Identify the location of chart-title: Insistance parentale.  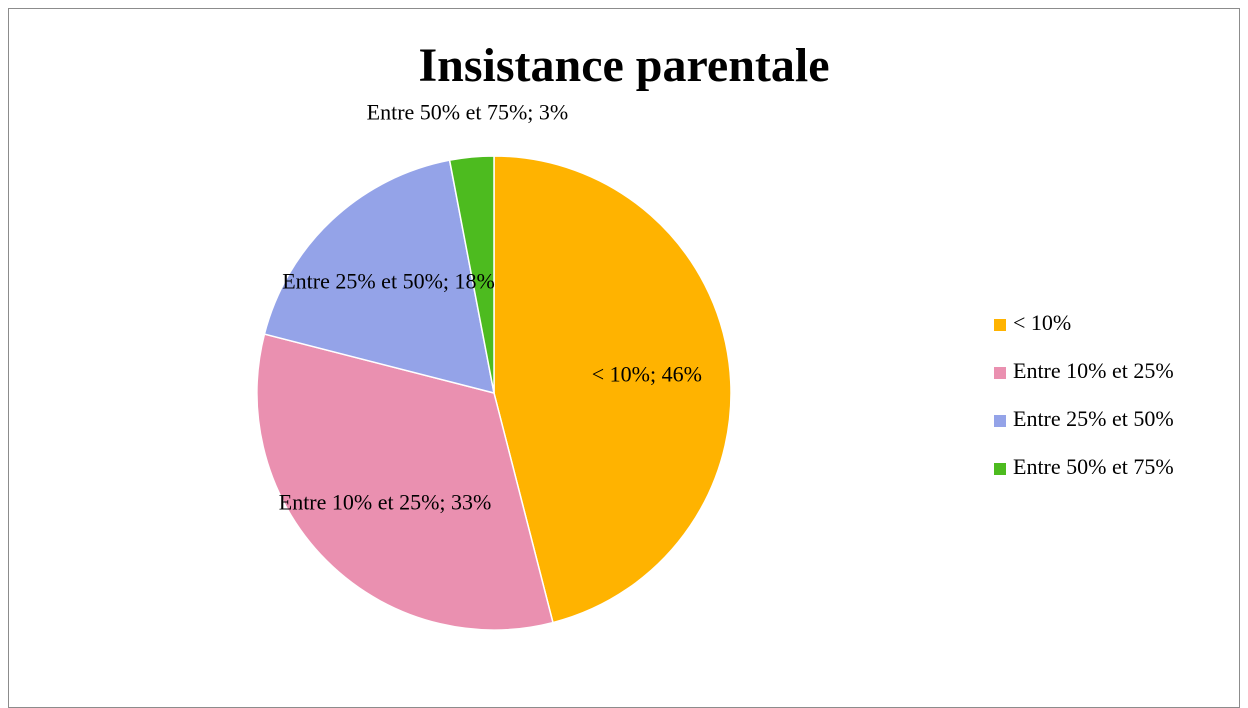
(624, 65).